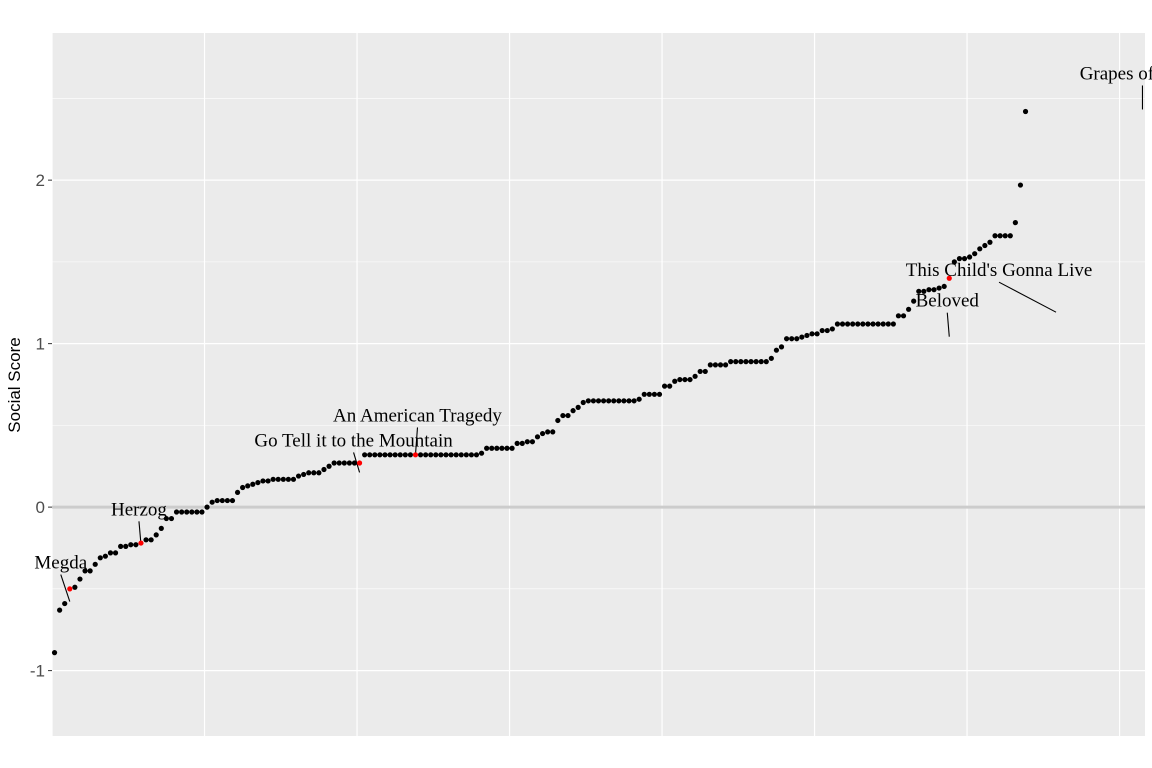 The height and width of the screenshot is (768, 1152). I want to click on annotation-leader-line, so click(1027, 297).